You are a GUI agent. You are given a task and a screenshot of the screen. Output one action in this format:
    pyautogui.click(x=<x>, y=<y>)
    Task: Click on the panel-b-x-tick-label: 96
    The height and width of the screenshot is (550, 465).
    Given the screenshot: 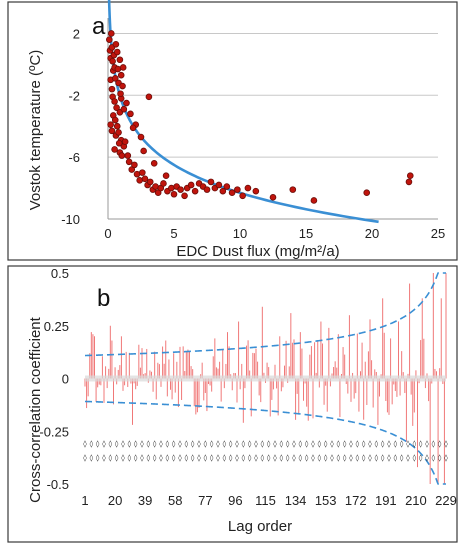 What is the action you would take?
    pyautogui.click(x=235, y=500)
    